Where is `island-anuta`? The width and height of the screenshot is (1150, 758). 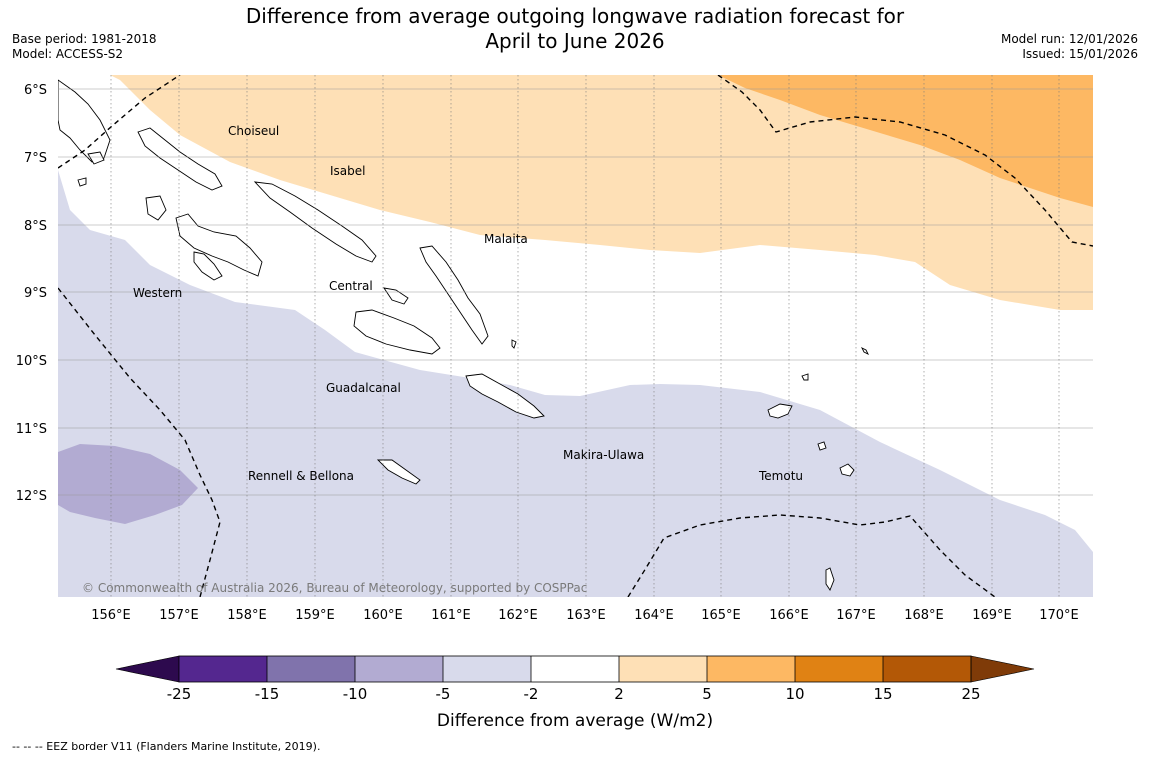 island-anuta is located at coordinates (830, 579).